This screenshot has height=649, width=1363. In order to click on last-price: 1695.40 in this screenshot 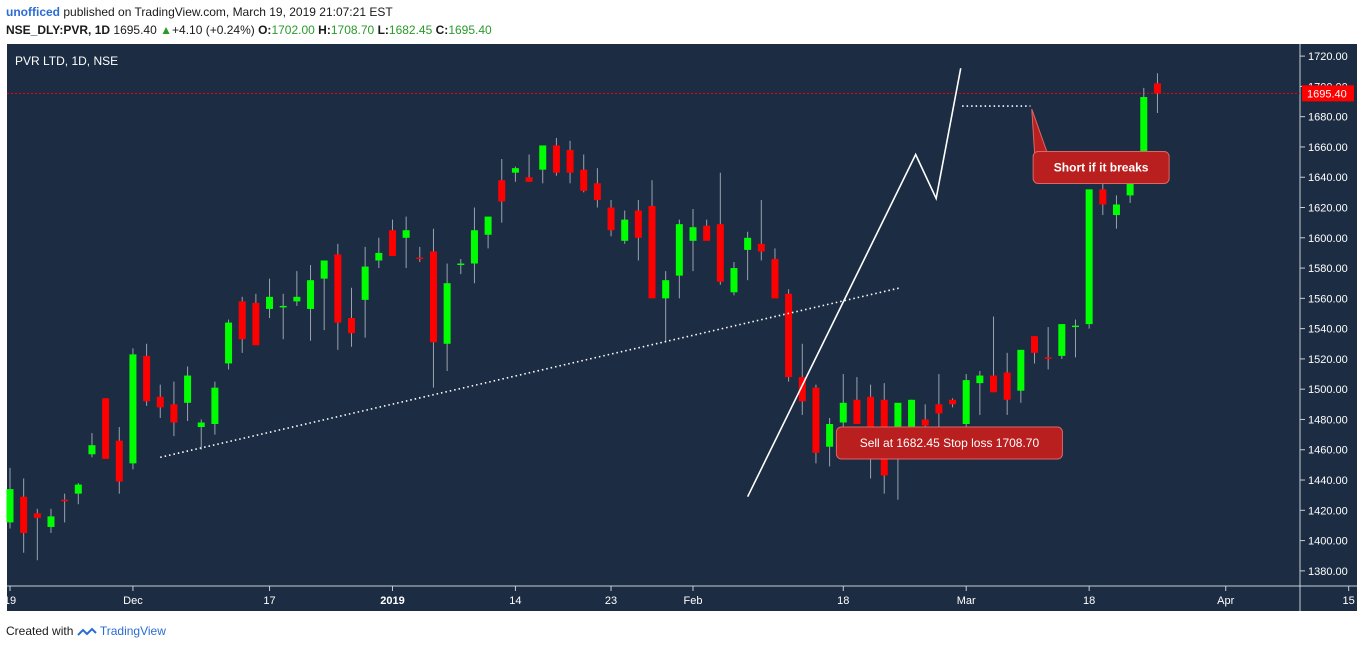, I will do `click(135, 30)`.